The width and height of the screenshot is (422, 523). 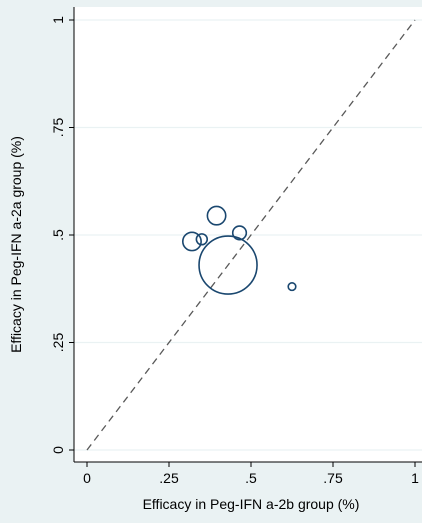 I want to click on bubble-markers, so click(x=239, y=250).